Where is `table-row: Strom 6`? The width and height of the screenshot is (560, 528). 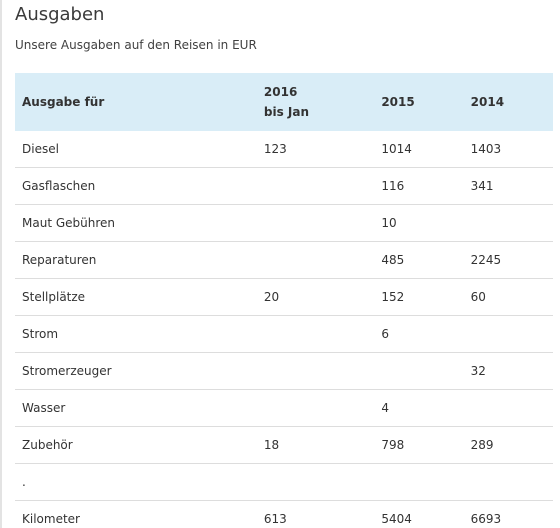 table-row: Strom 6 is located at coordinates (284, 334).